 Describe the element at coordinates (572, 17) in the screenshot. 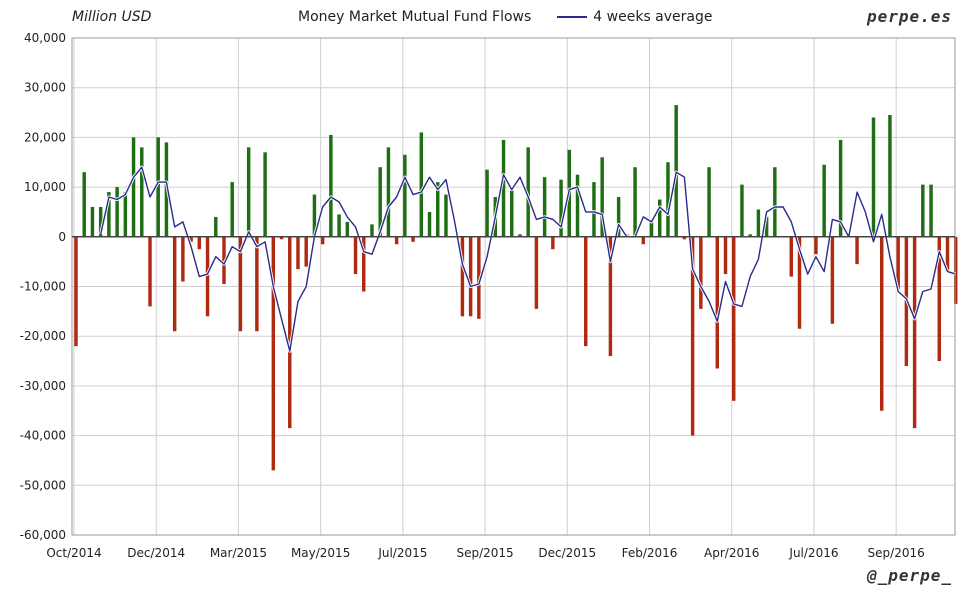

I see `legend-line-swatch` at that location.